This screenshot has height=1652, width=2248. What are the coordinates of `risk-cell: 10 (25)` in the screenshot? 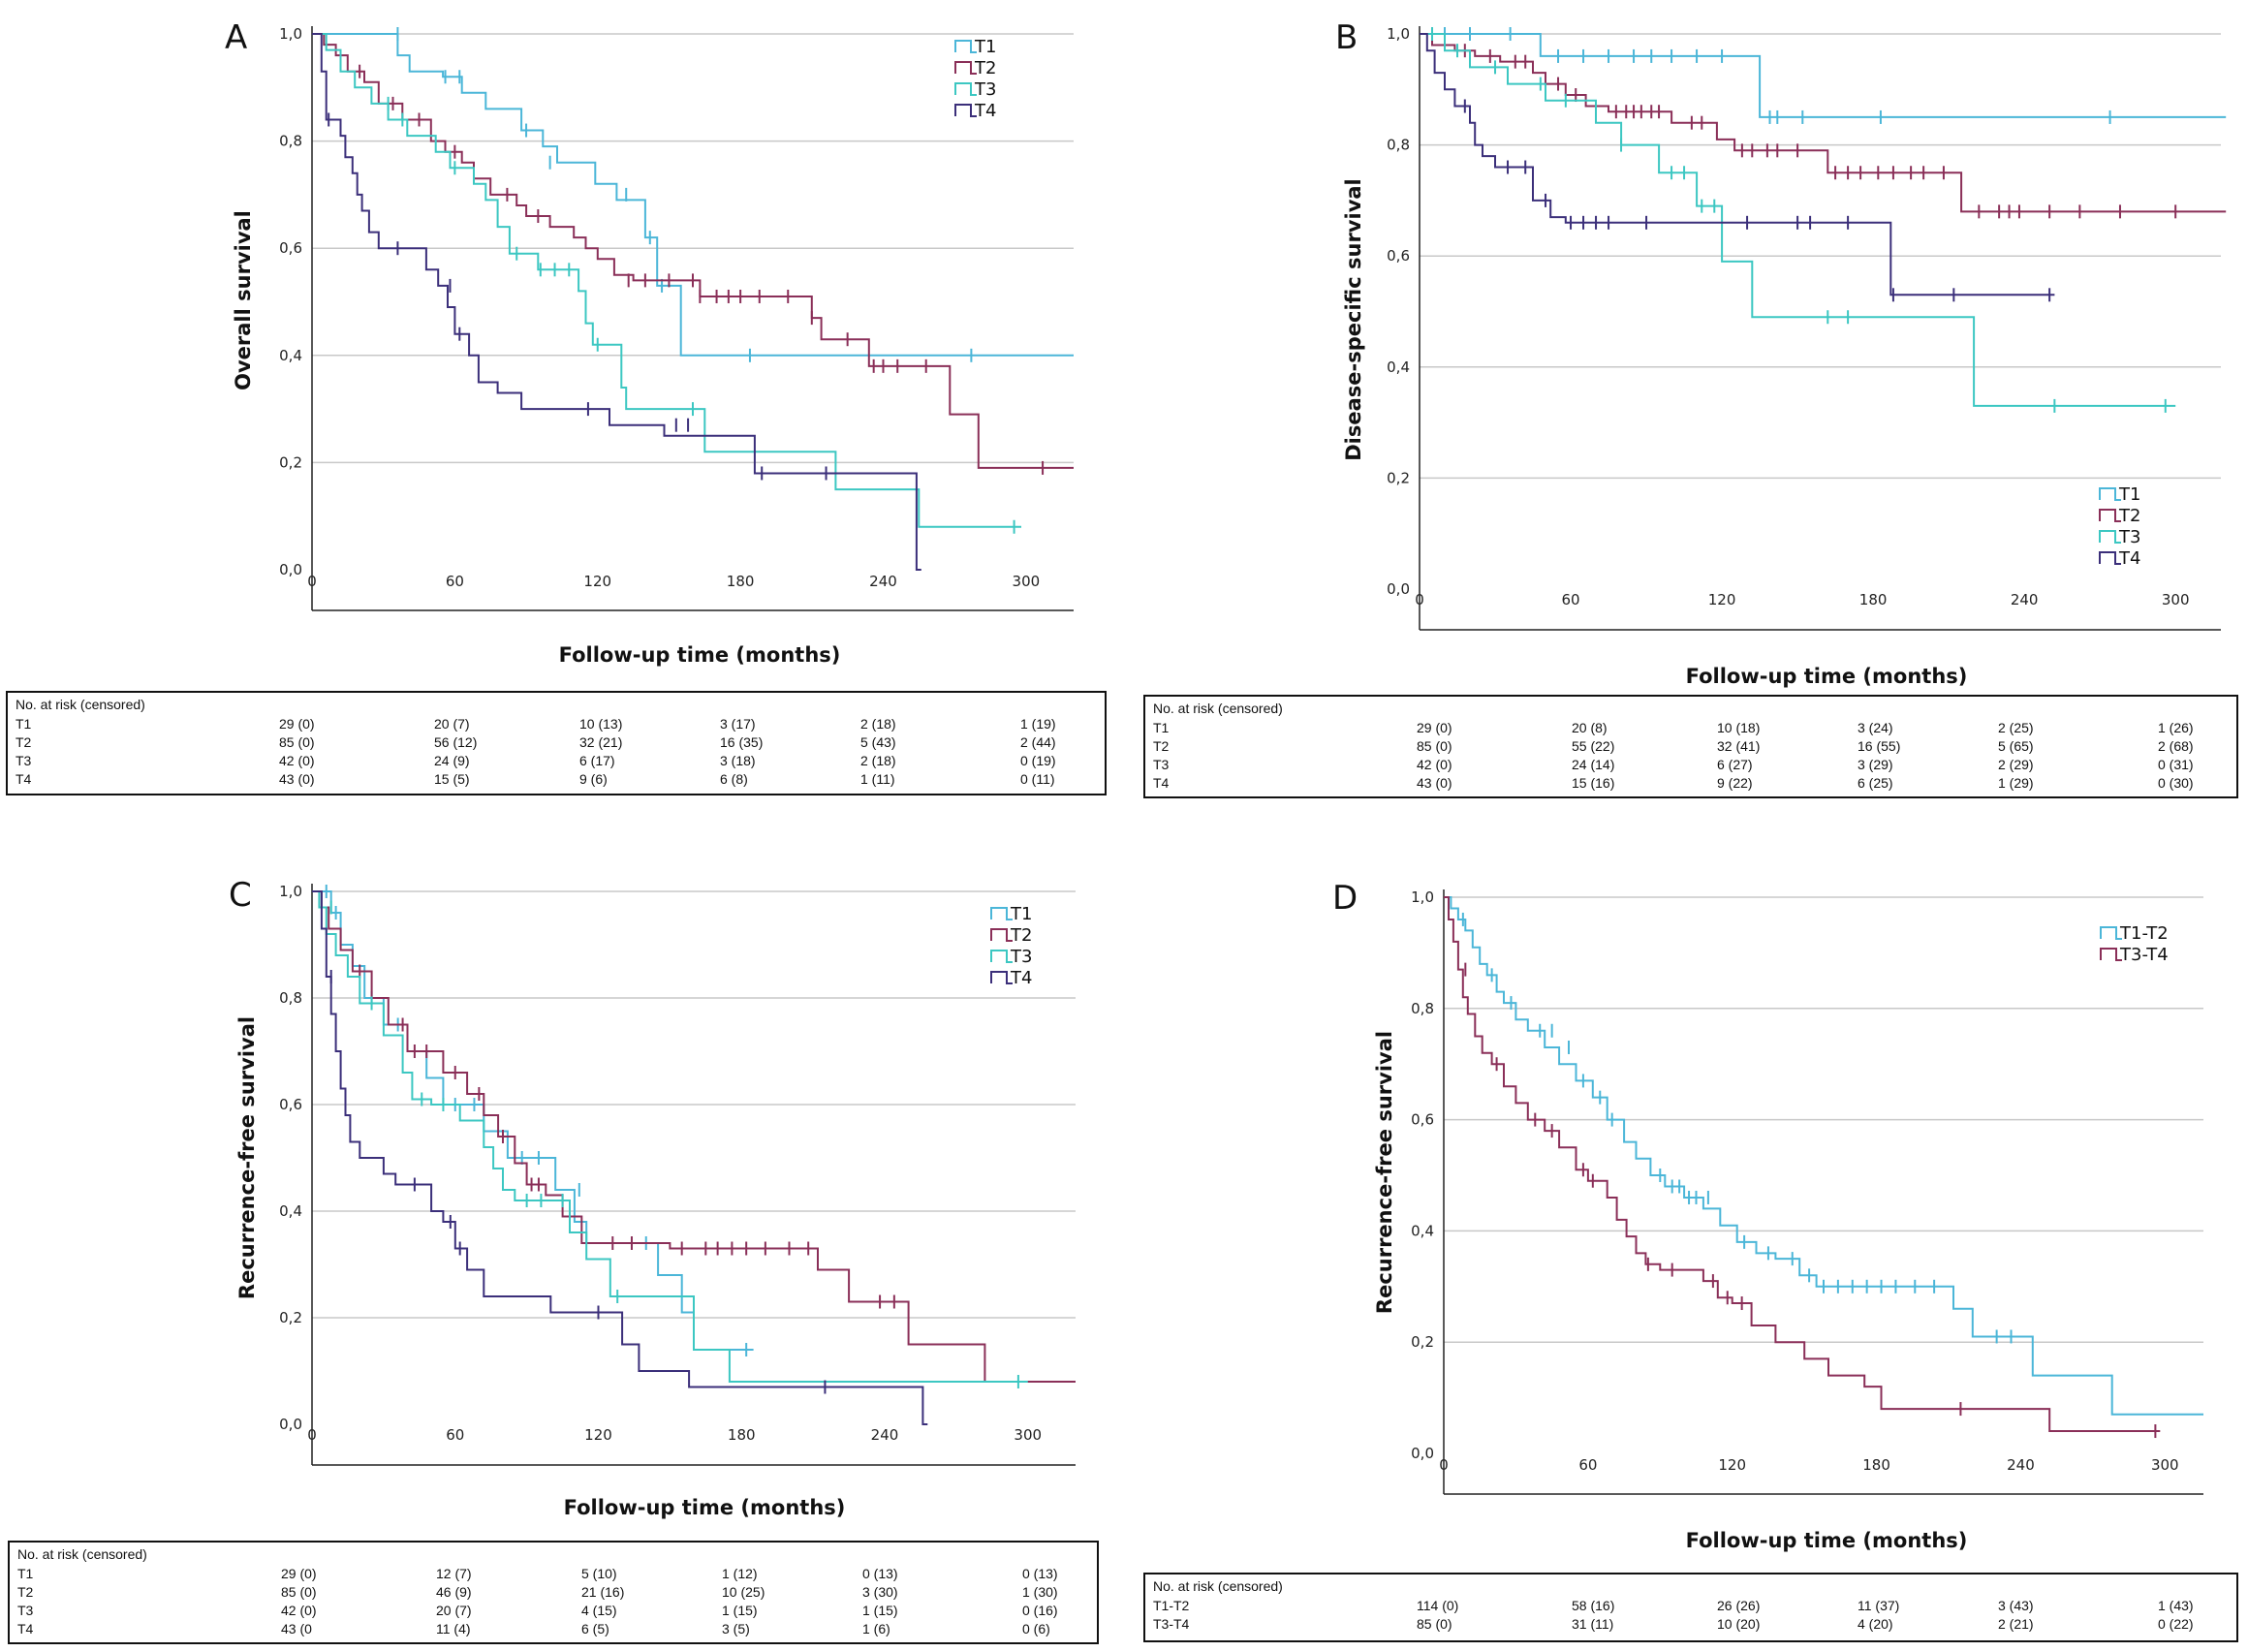 It's located at (743, 1592).